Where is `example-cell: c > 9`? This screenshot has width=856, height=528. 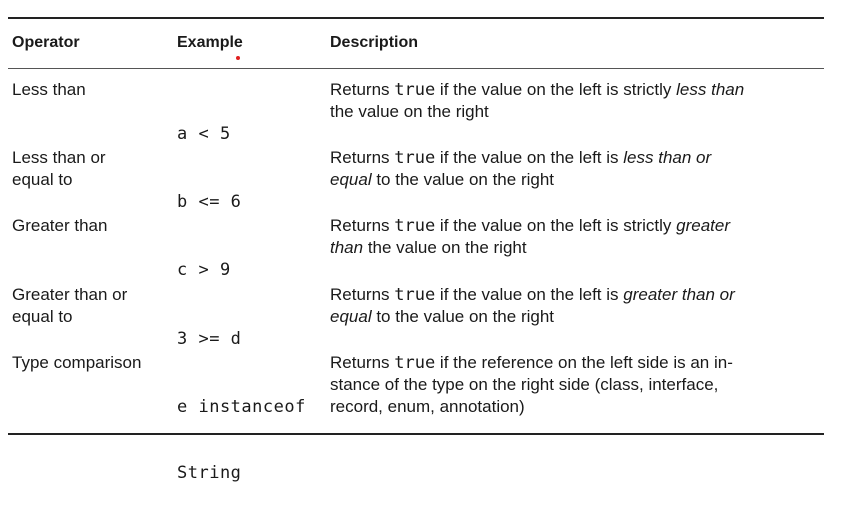
example-cell: c > 9 is located at coordinates (204, 270).